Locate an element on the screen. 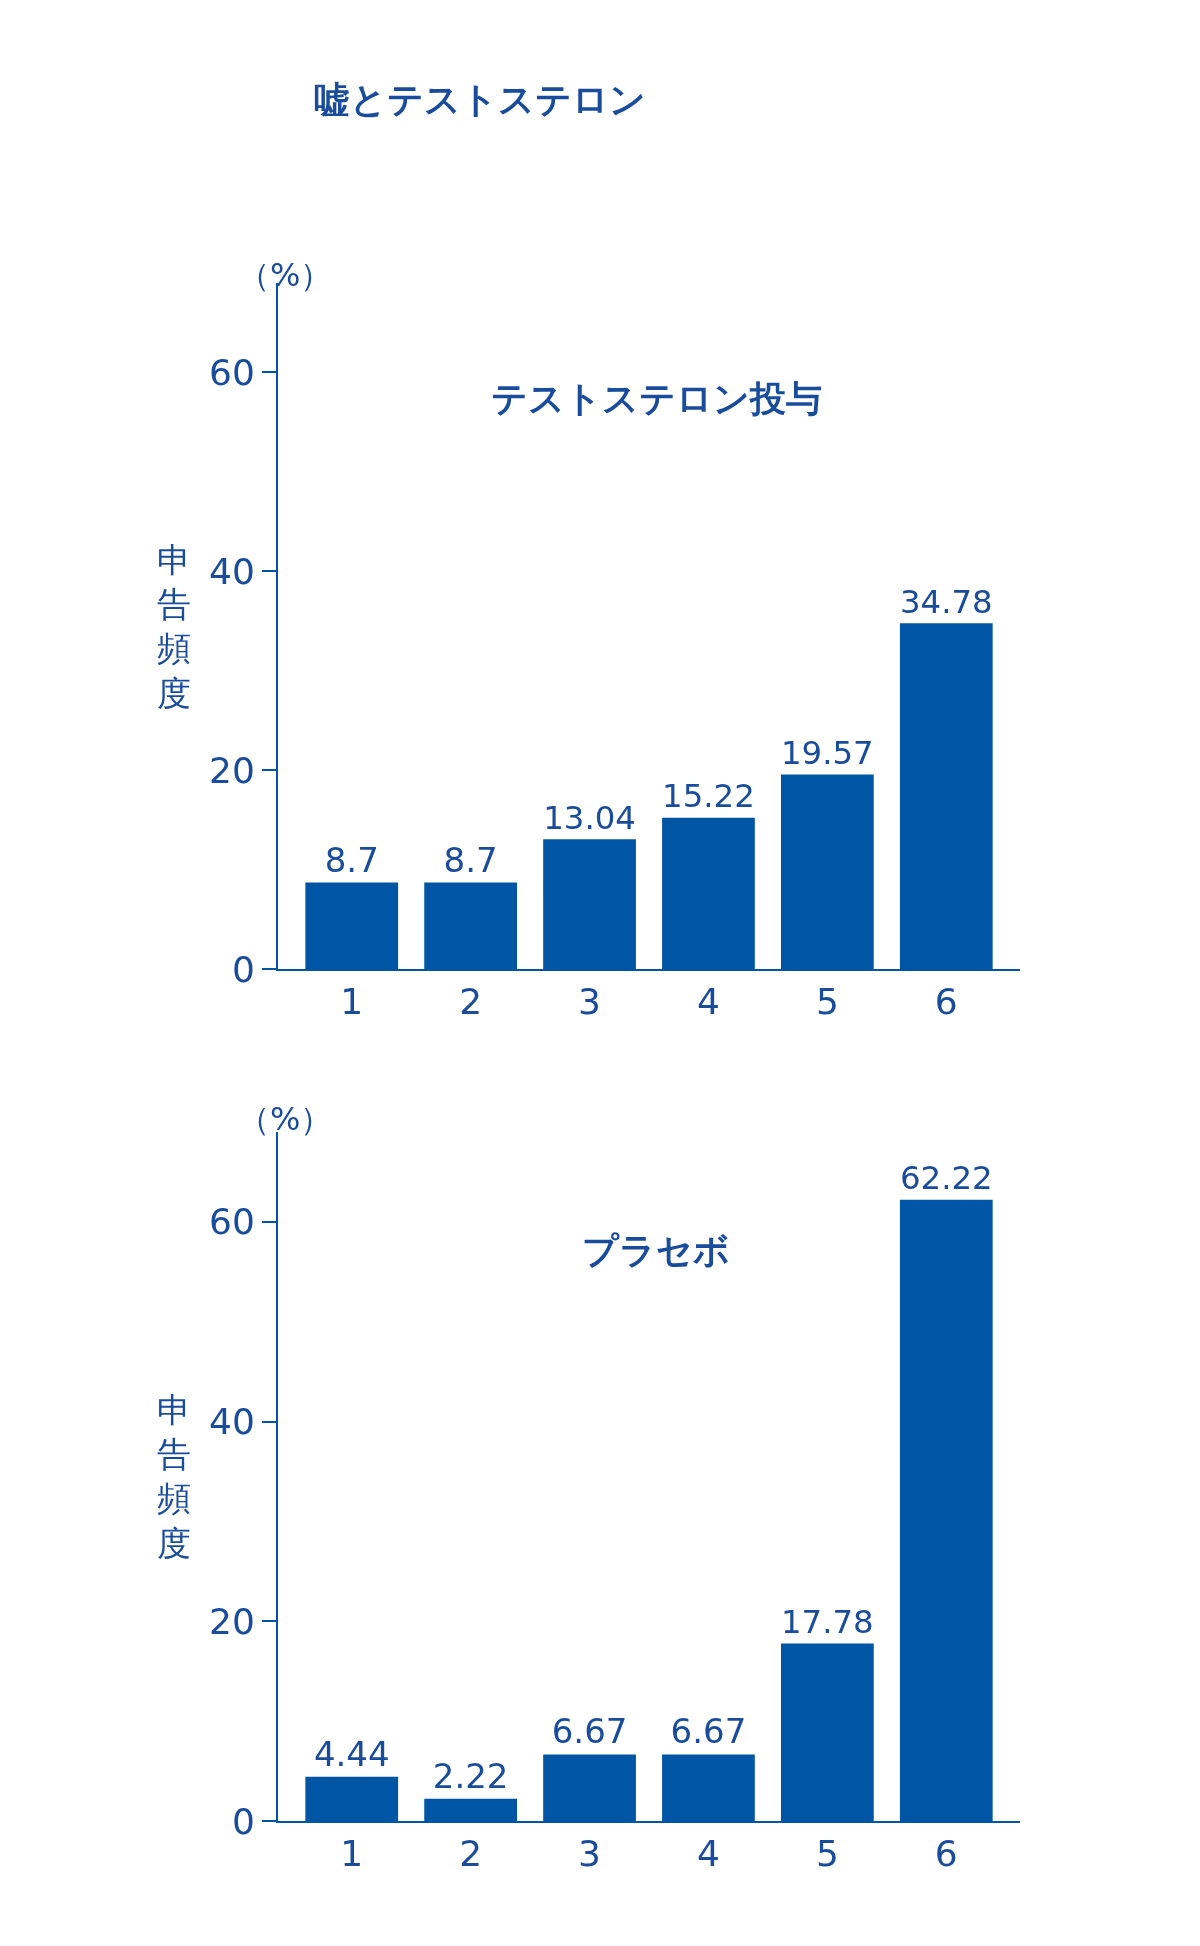 The height and width of the screenshot is (1946, 1200). text: プラセボ is located at coordinates (656, 1250).